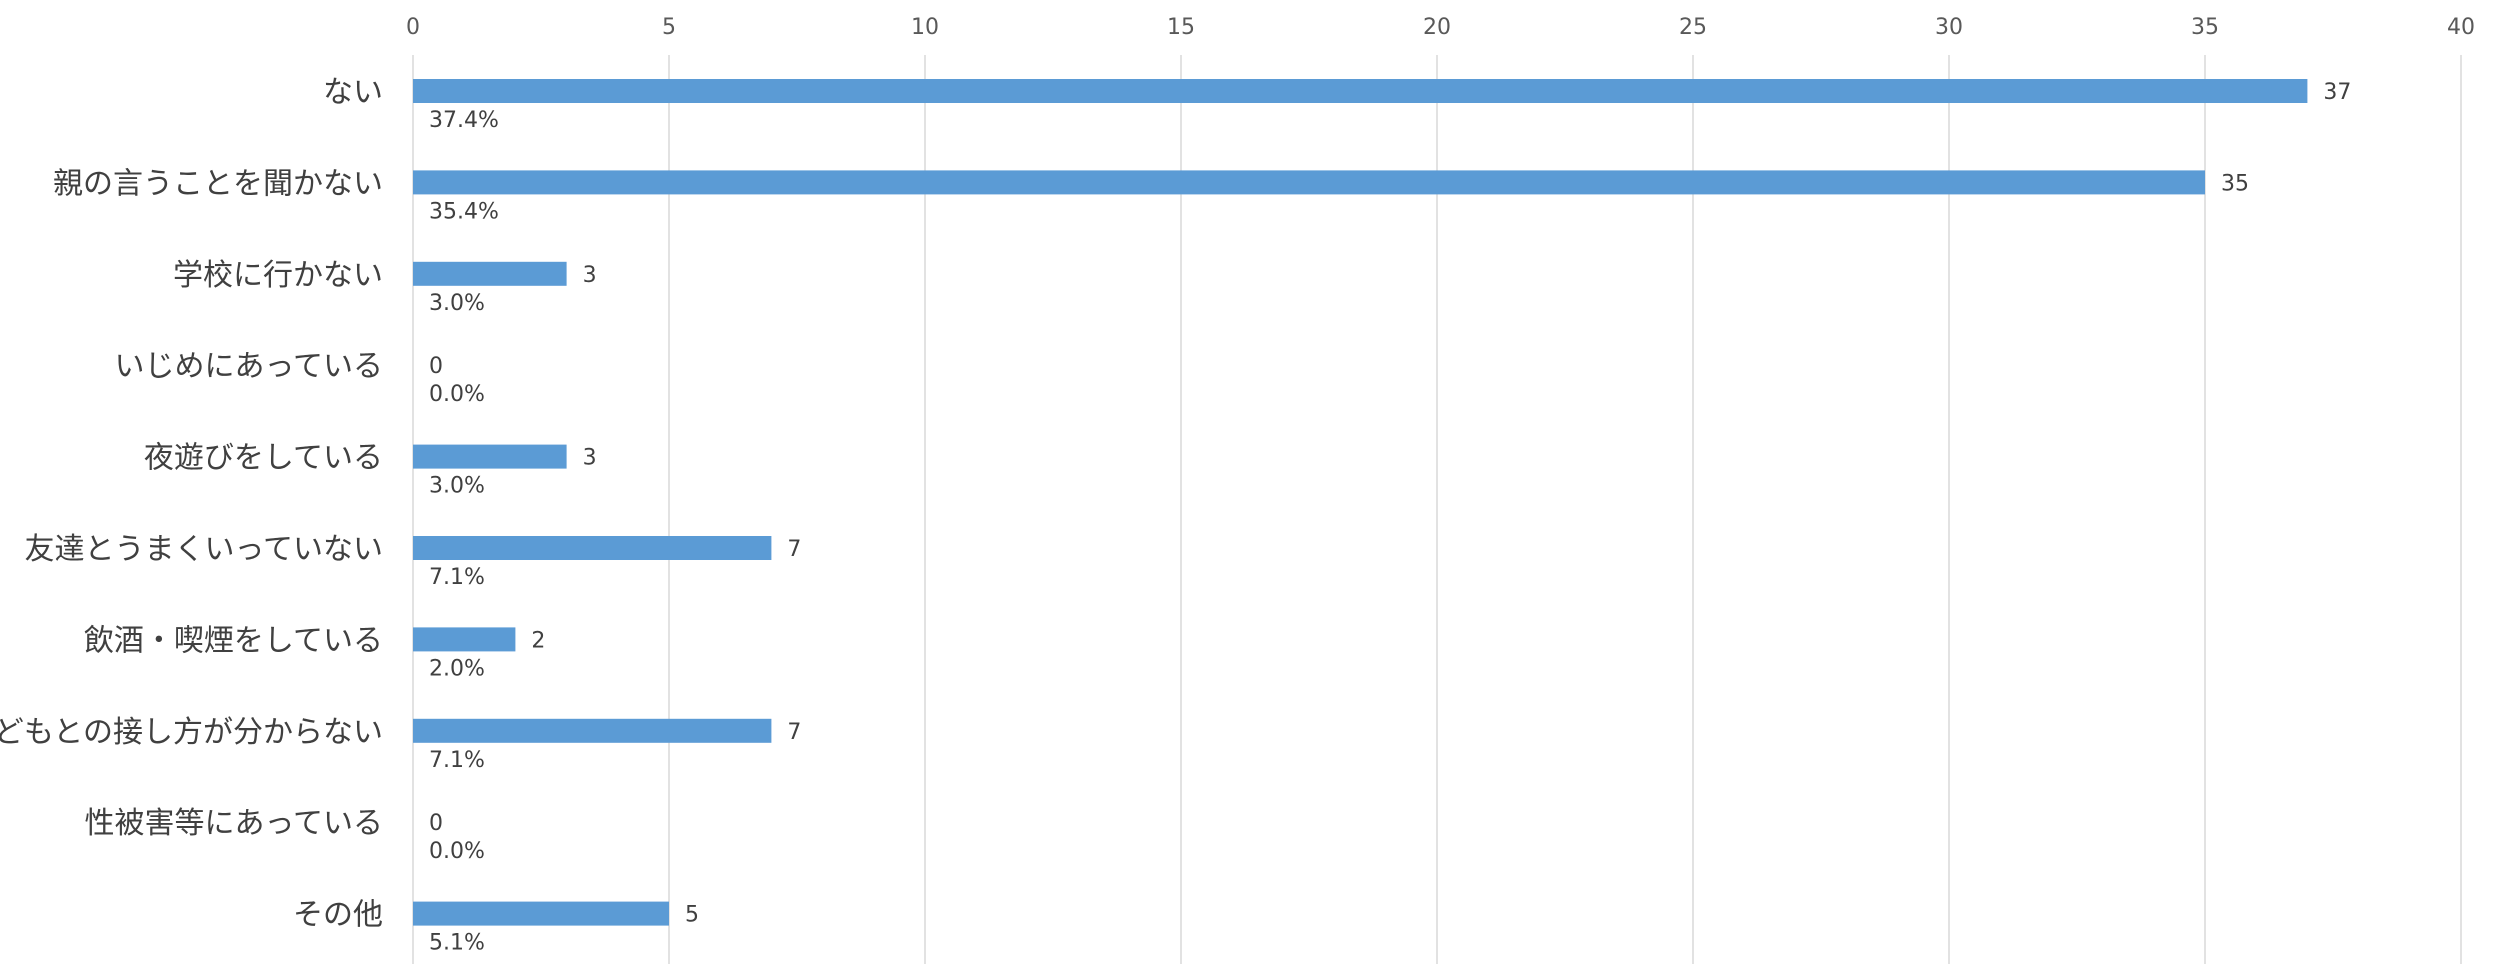 This screenshot has width=2496, height=968. I want to click on x-tick-label: 20, so click(1437, 27).